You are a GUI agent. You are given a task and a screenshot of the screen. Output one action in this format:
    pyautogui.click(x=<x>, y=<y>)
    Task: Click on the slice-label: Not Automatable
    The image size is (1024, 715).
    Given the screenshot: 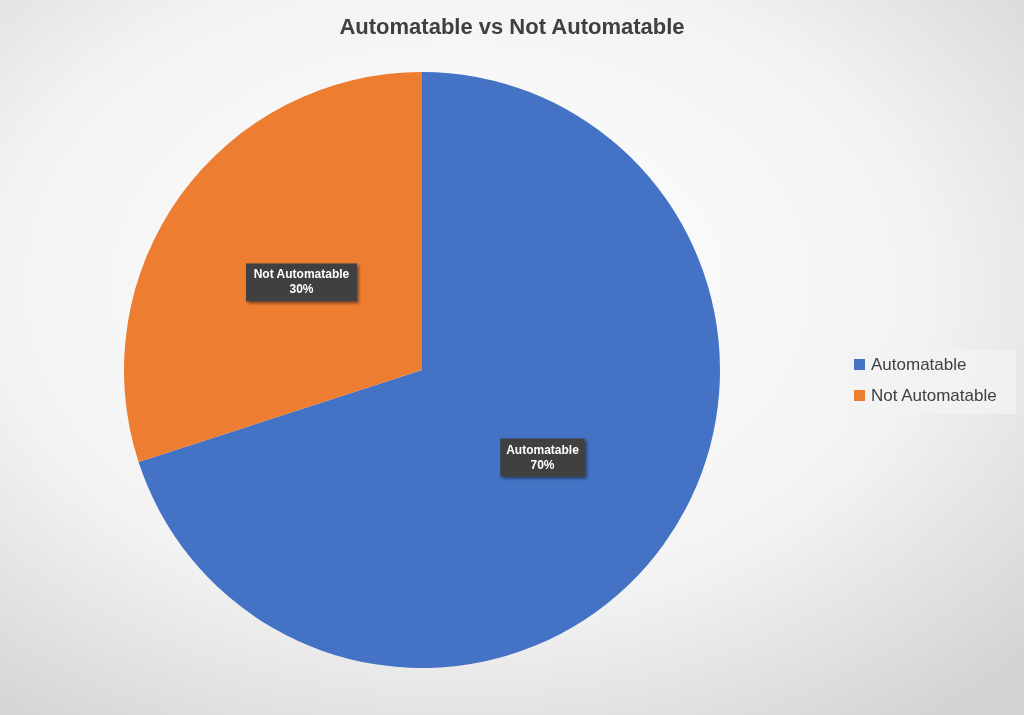 What is the action you would take?
    pyautogui.click(x=301, y=274)
    